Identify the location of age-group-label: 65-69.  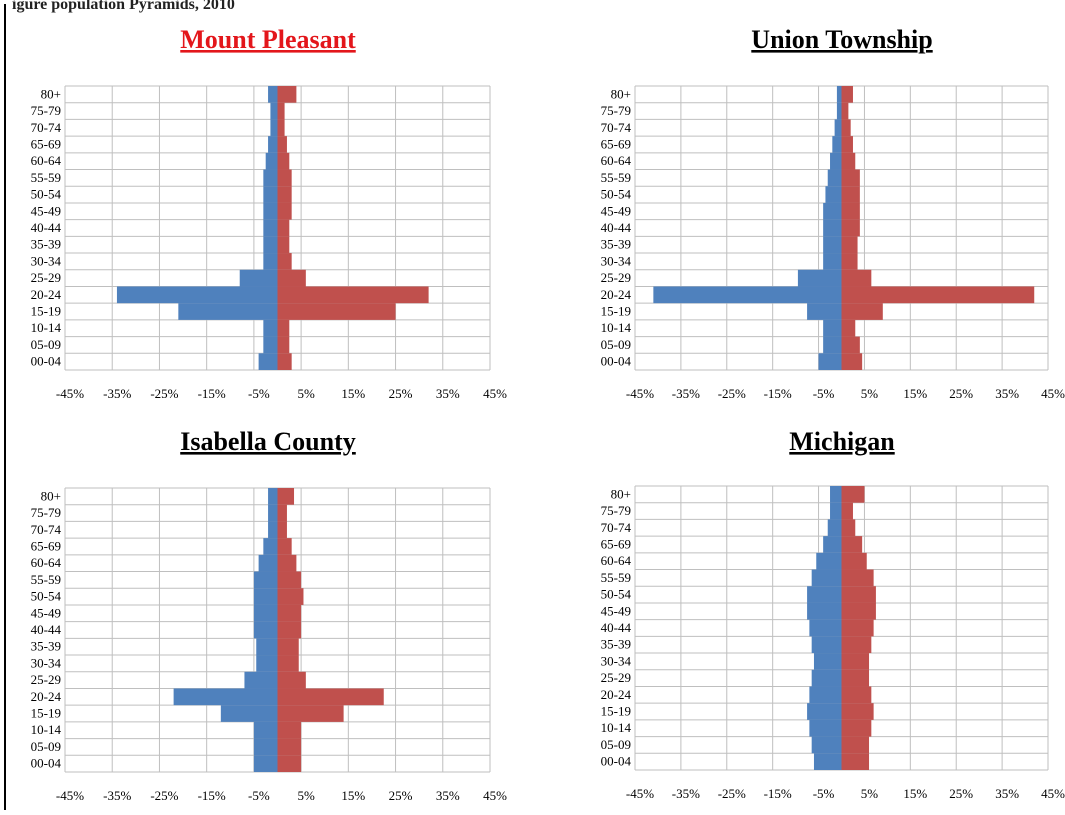
(616, 543).